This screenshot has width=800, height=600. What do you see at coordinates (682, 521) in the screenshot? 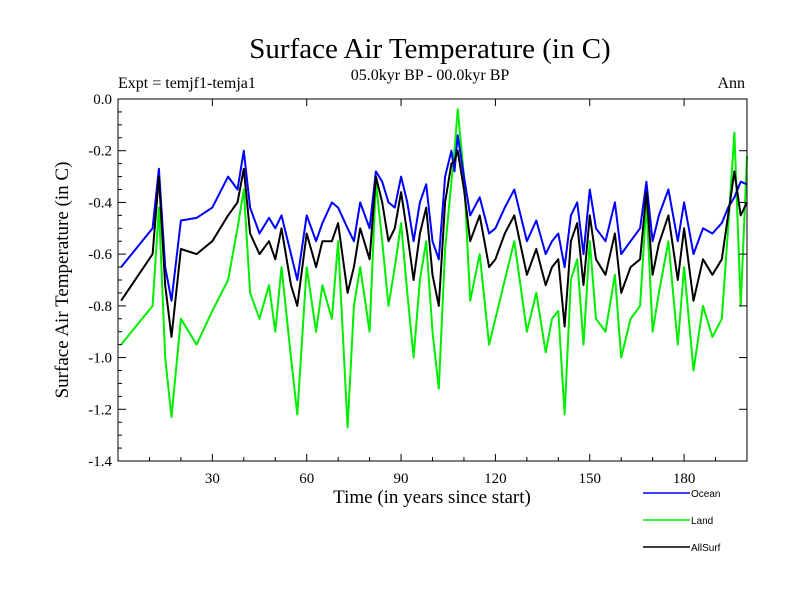
I see `legend: Ocean Land AllSurf` at bounding box center [682, 521].